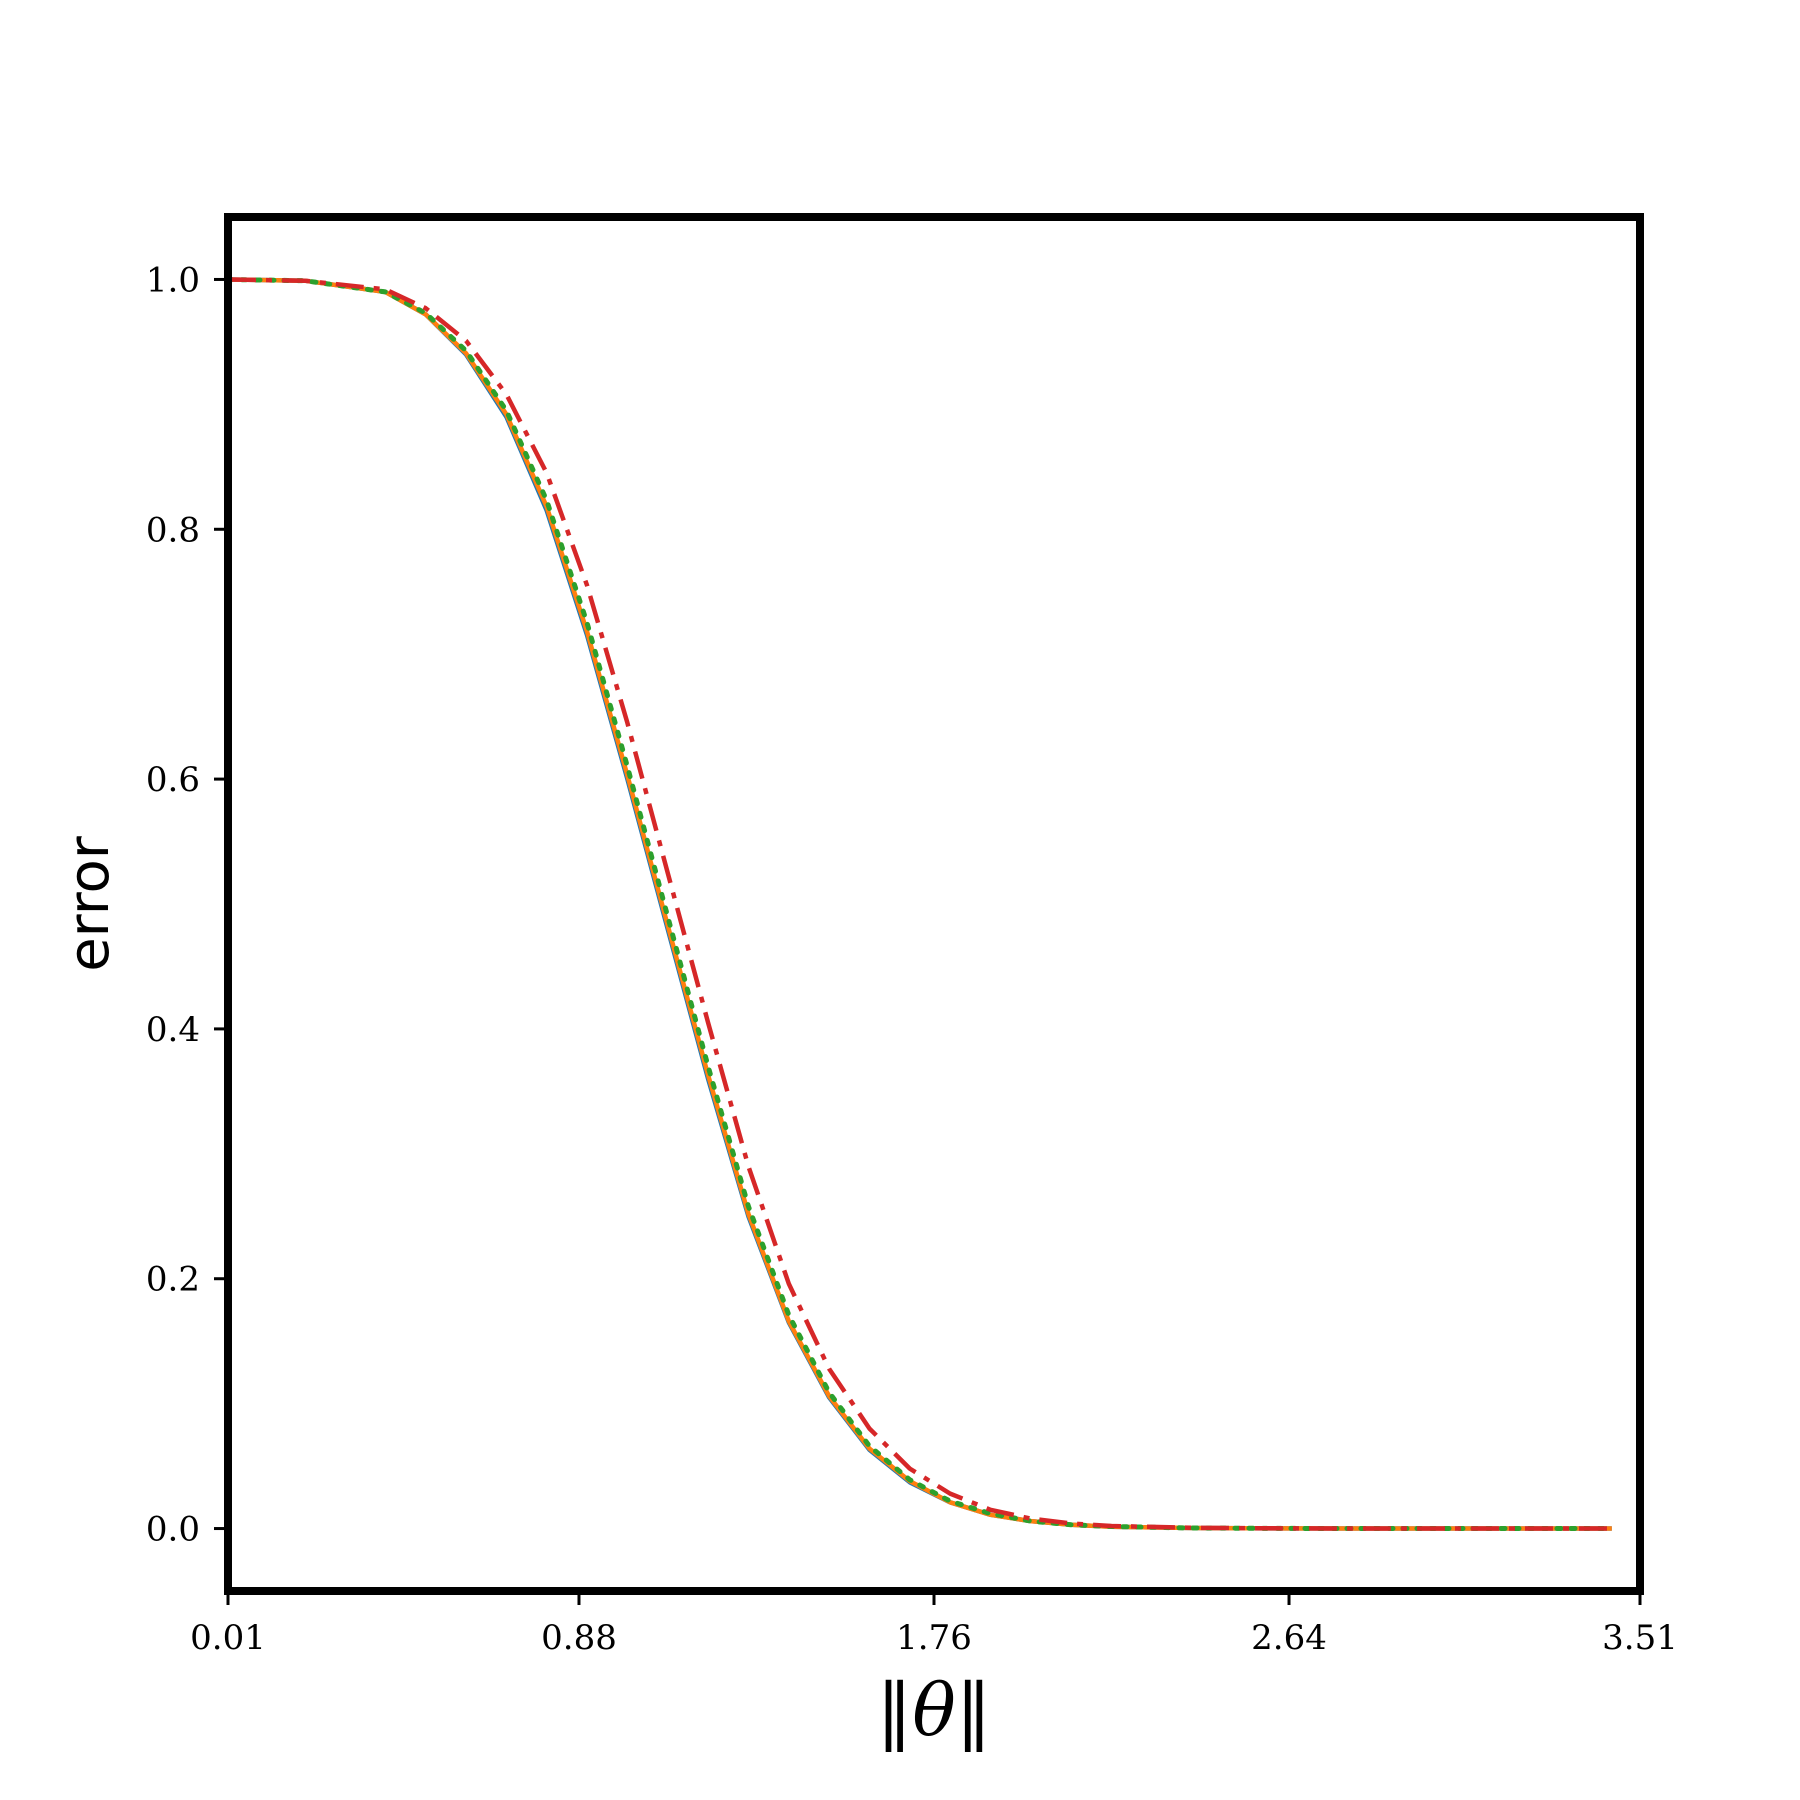 Image resolution: width=1800 pixels, height=1800 pixels. What do you see at coordinates (933, 1710) in the screenshot?
I see `x-axis-label: ‖θ‖` at bounding box center [933, 1710].